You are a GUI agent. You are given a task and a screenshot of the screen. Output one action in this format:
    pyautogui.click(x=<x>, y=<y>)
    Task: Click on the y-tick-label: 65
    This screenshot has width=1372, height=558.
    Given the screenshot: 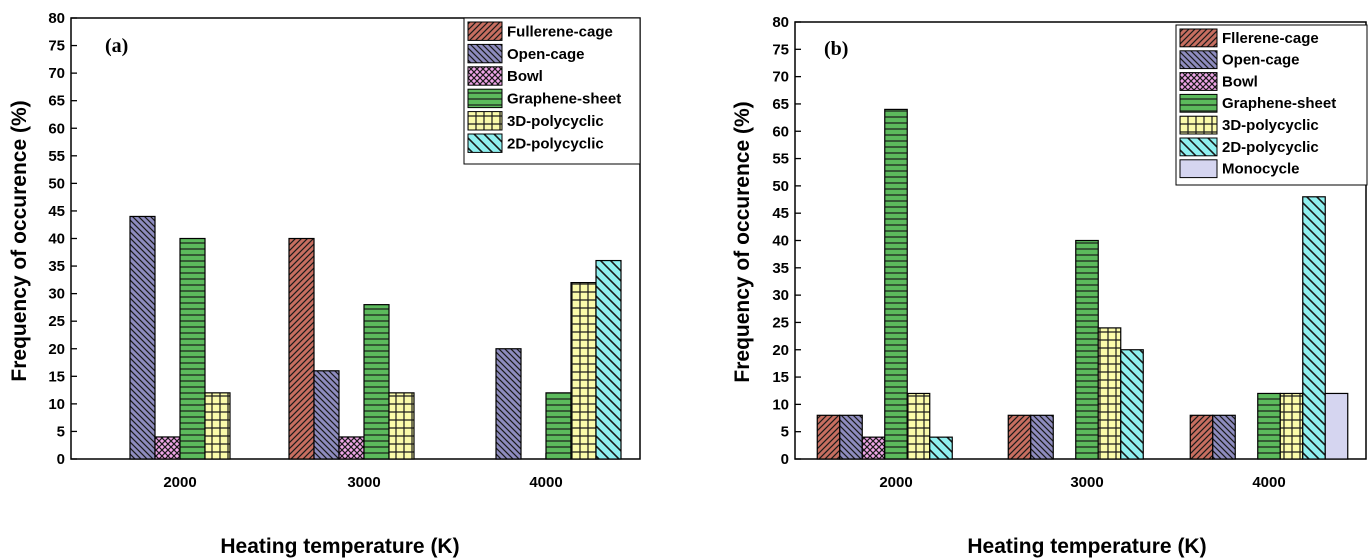 What is the action you would take?
    pyautogui.click(x=780, y=104)
    